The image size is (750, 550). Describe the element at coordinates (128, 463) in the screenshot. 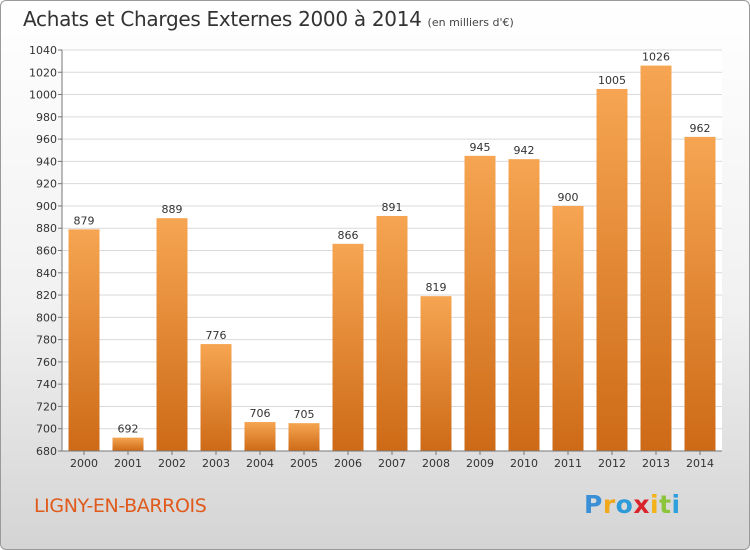

I see `x-tick-label: 2001` at that location.